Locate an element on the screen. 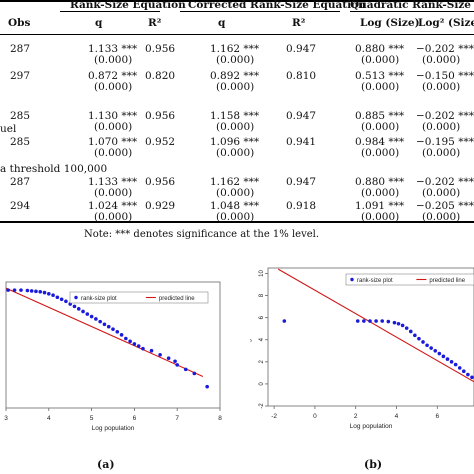 The image size is (474, 474). col-header-obs: Obs is located at coordinates (19, 23).